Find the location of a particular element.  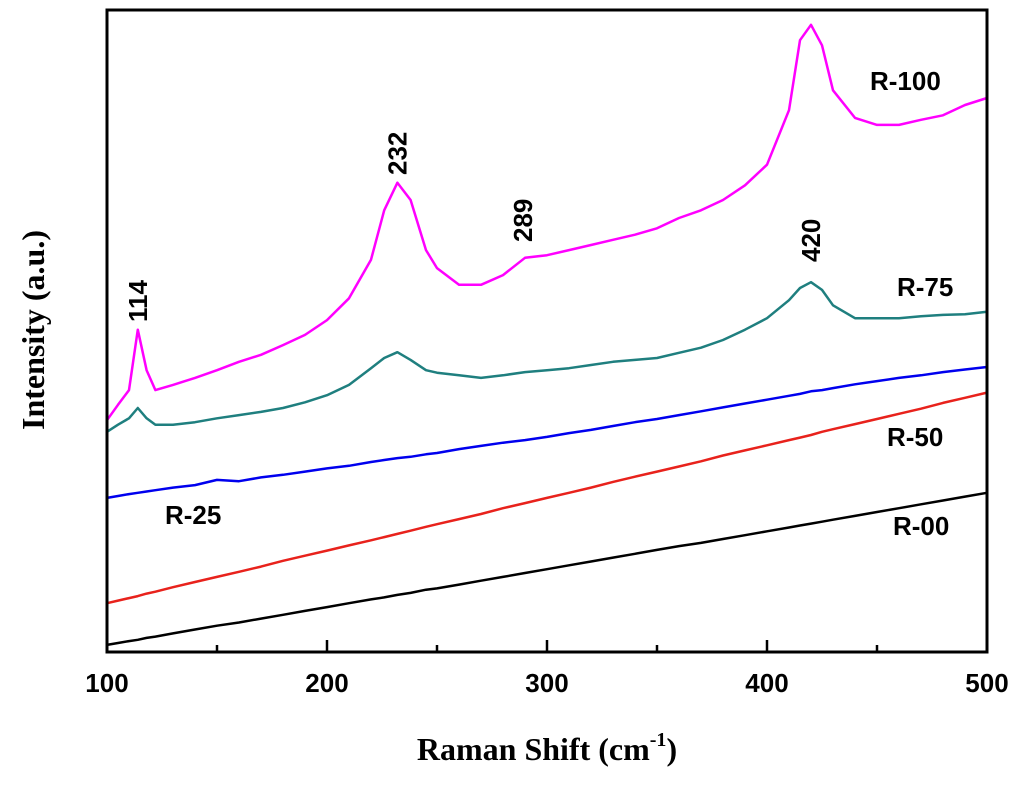

series-label: R-100 is located at coordinates (905, 81).